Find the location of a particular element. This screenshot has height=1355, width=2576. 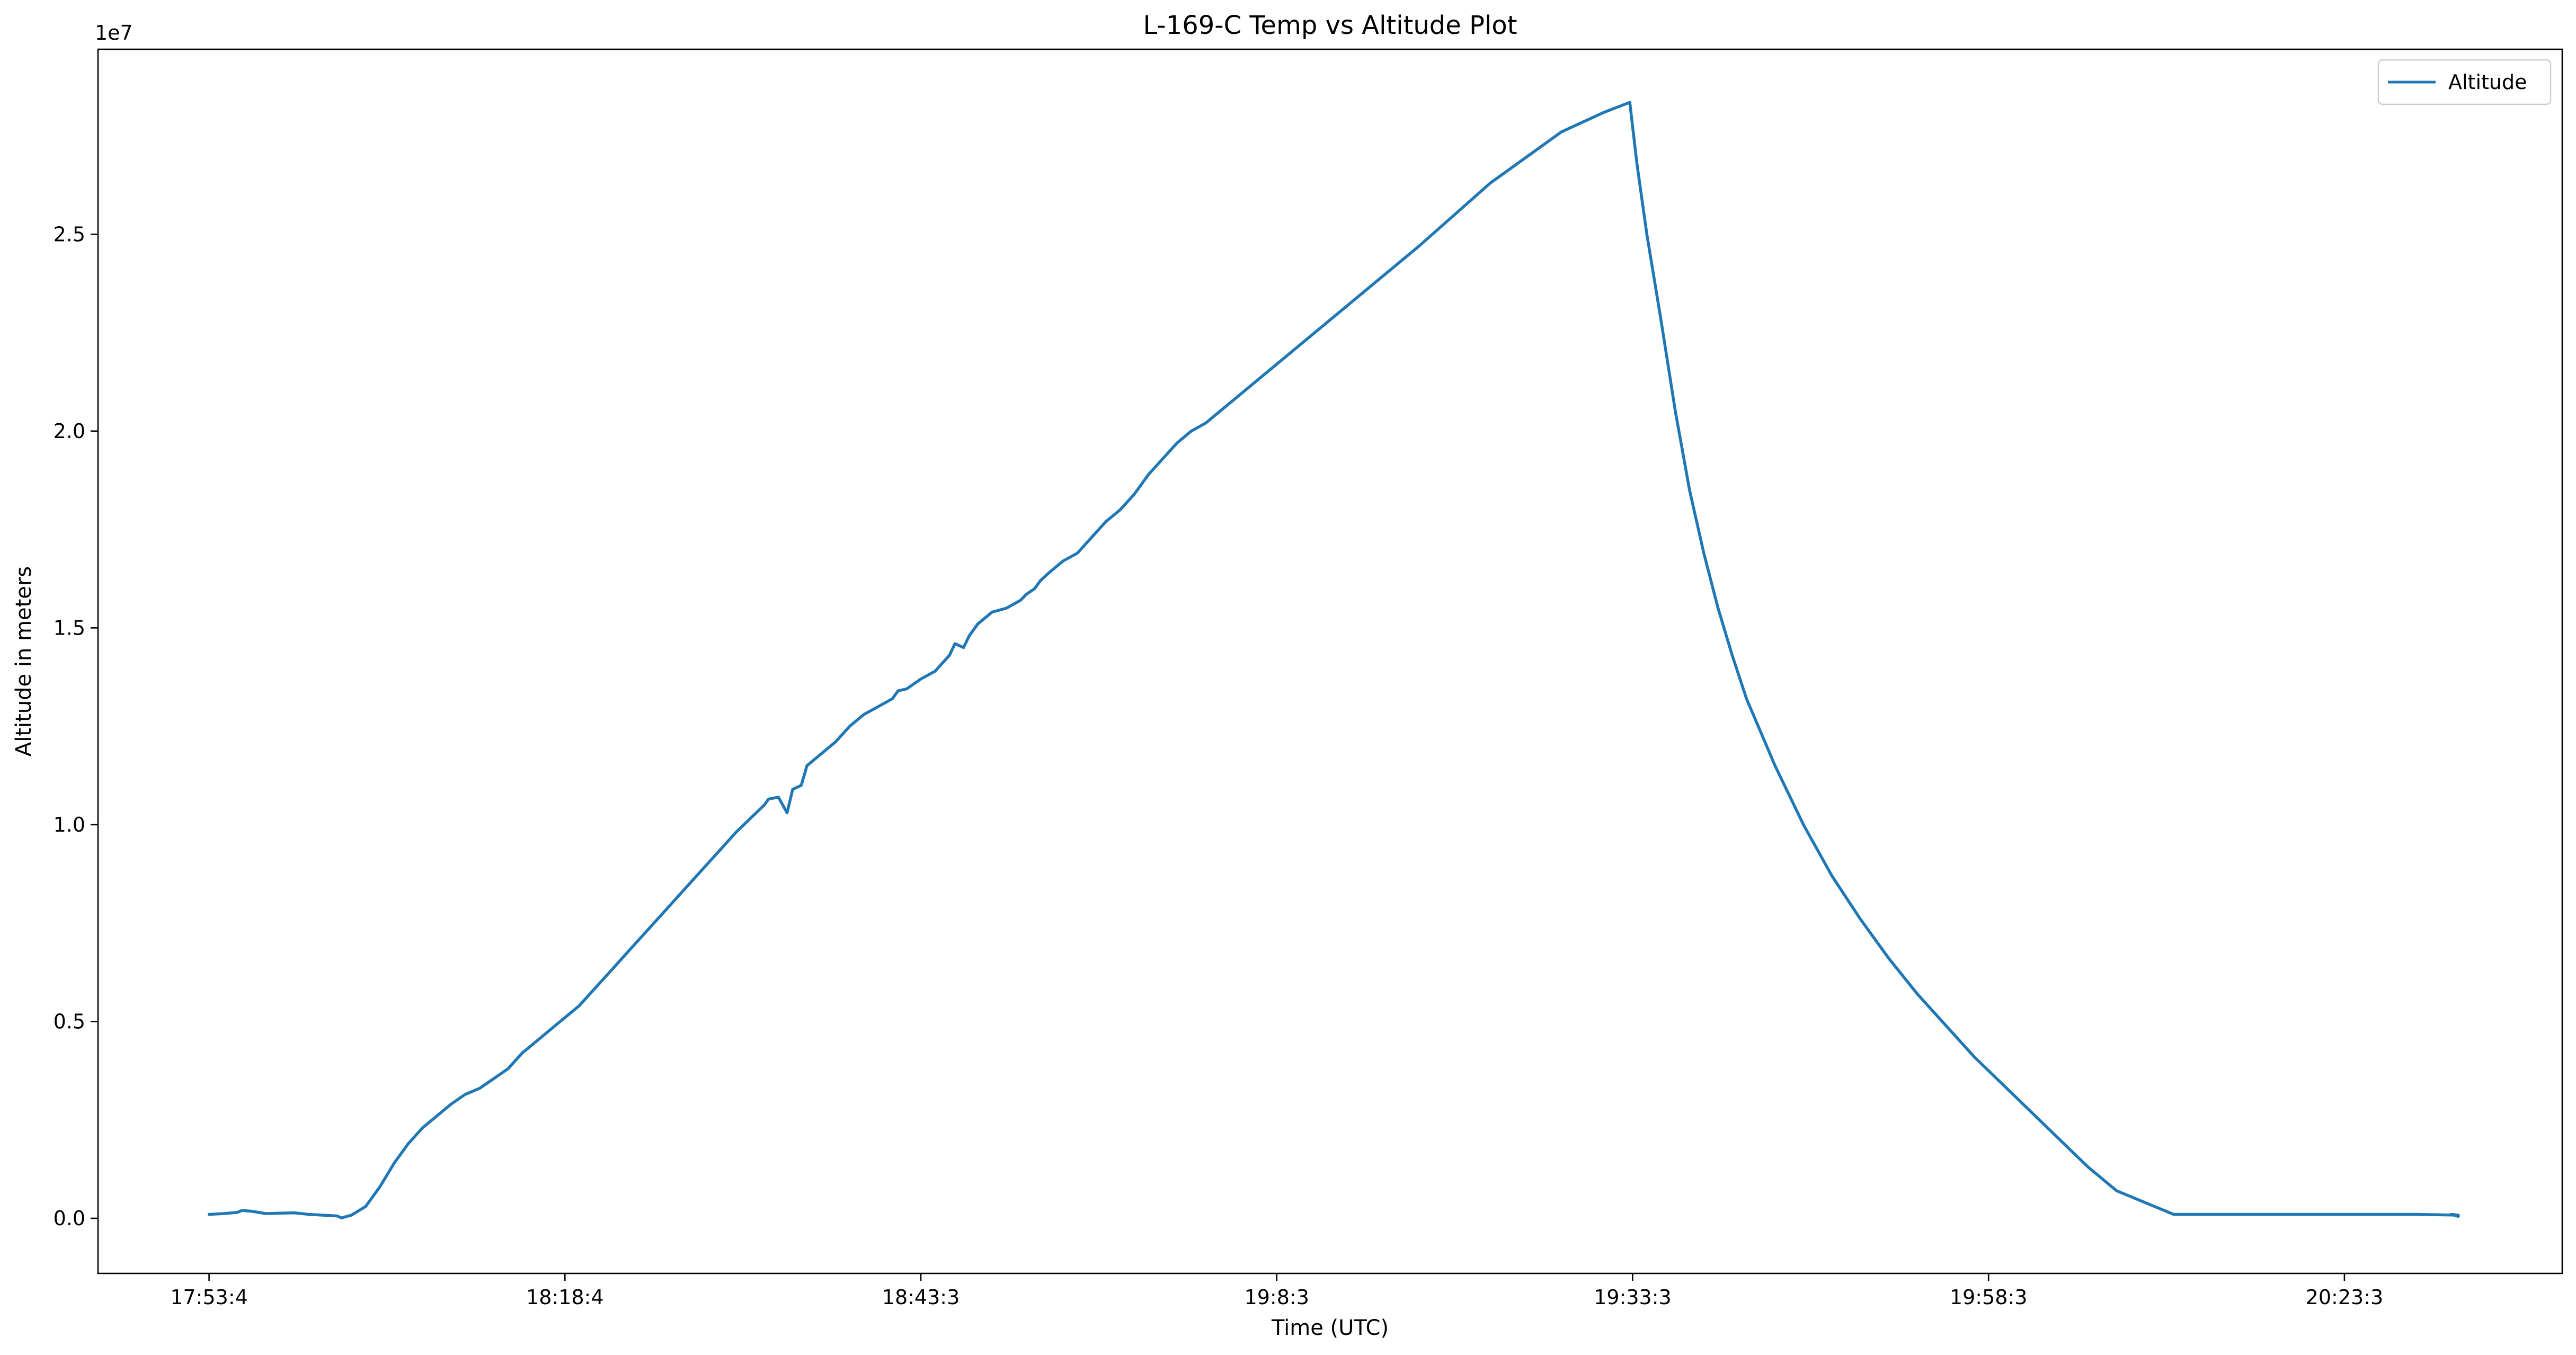

y-tick-label: 1.0 is located at coordinates (69, 824).